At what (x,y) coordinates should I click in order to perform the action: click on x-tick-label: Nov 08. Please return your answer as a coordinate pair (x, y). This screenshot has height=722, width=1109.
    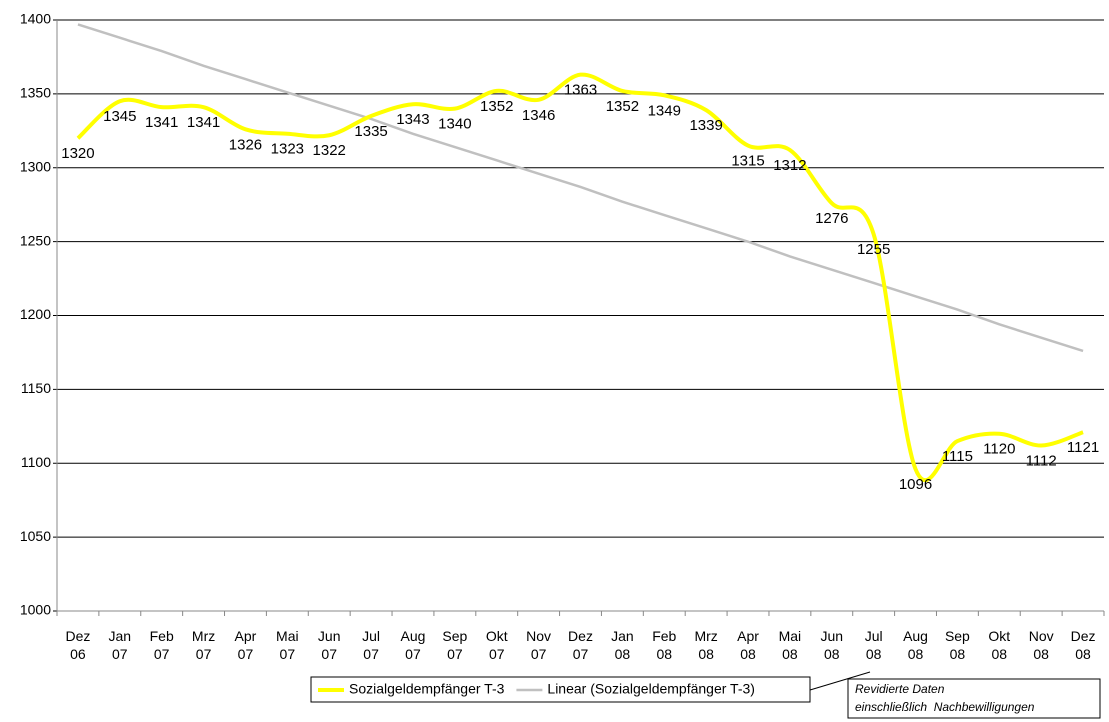
    Looking at the image, I should click on (1041, 645).